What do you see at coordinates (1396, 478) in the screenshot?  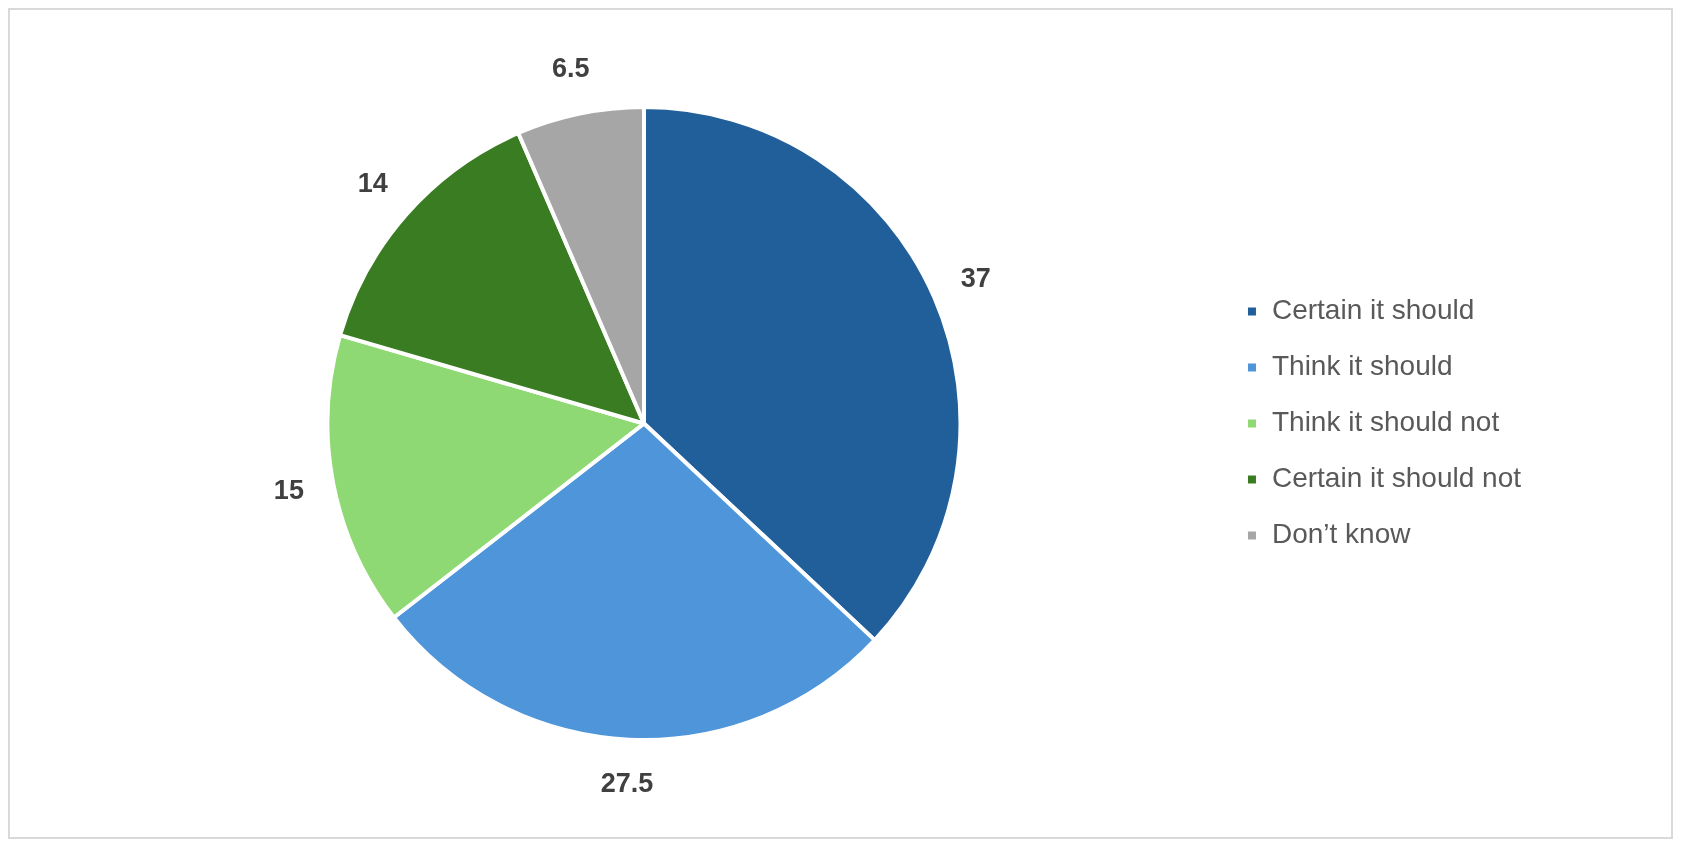 I see `legend-label: Certain it should not` at bounding box center [1396, 478].